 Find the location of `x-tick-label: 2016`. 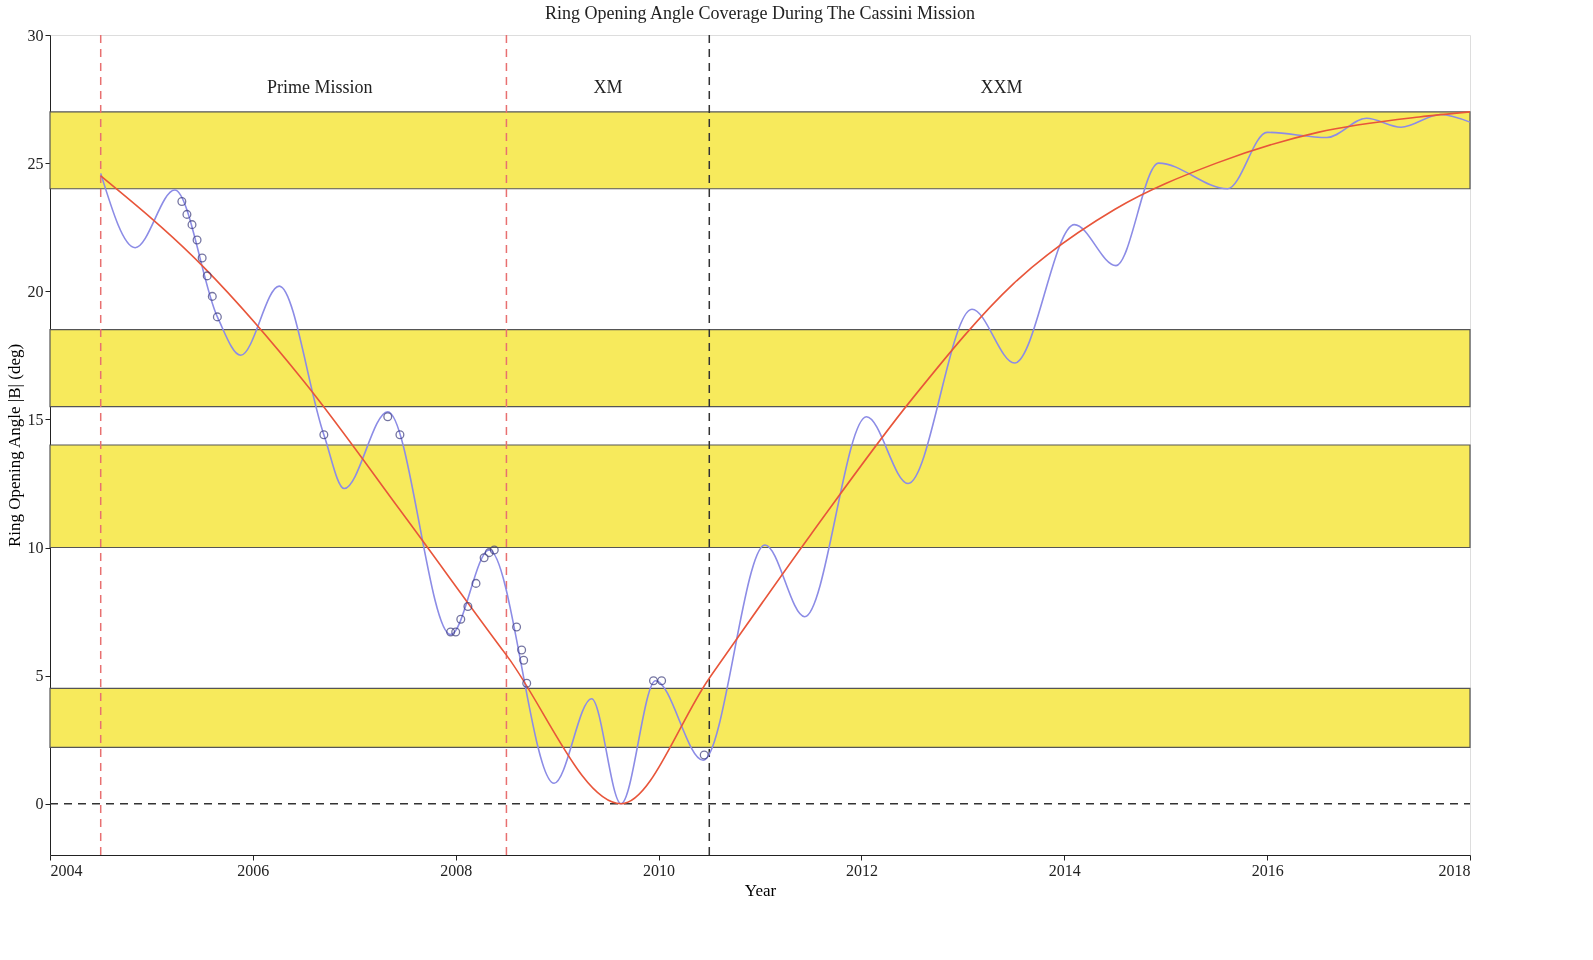

x-tick-label: 2016 is located at coordinates (1267, 870).